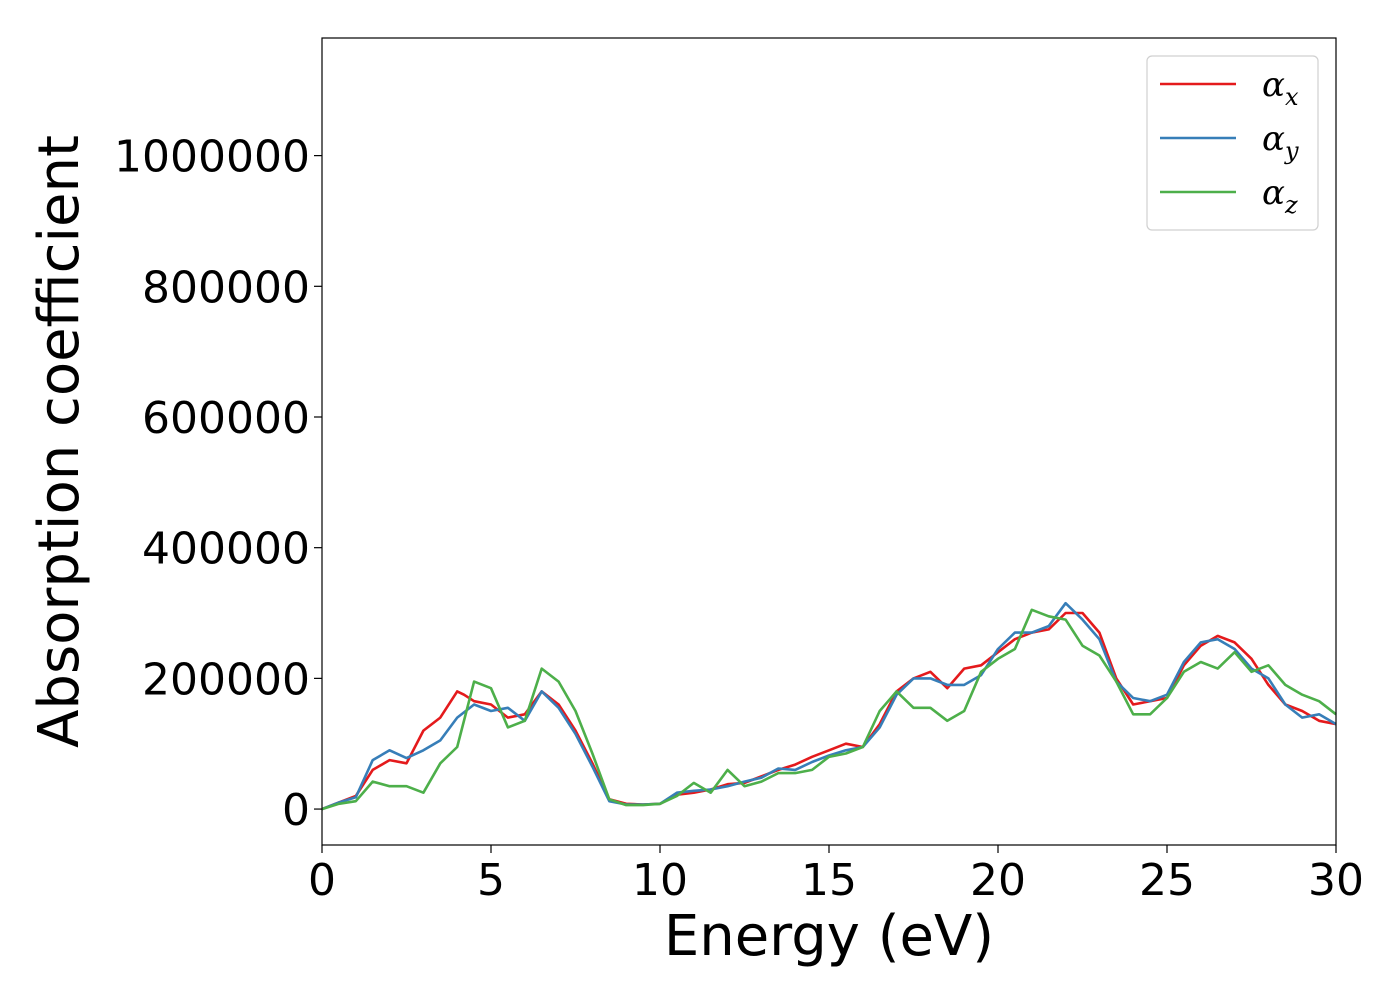 The height and width of the screenshot is (1000, 1400). I want to click on legend: αx αy αz, so click(1232, 143).